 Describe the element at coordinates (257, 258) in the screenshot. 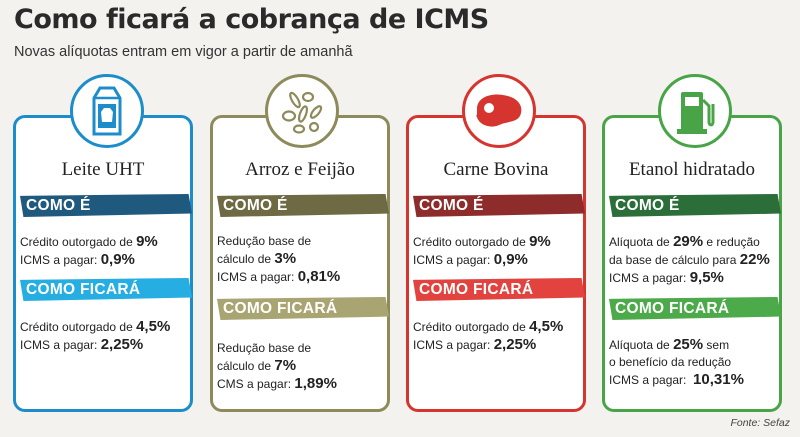

I see `text-line: cálculo de 3%` at that location.